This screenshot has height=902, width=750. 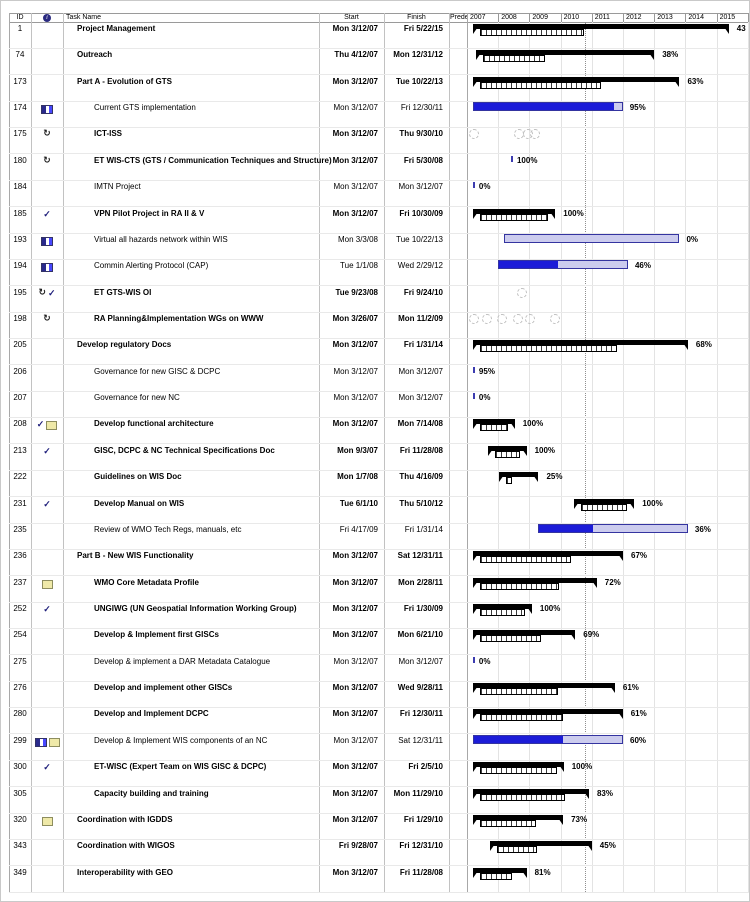 What do you see at coordinates (20, 81) in the screenshot?
I see `task-id-cell: 173` at bounding box center [20, 81].